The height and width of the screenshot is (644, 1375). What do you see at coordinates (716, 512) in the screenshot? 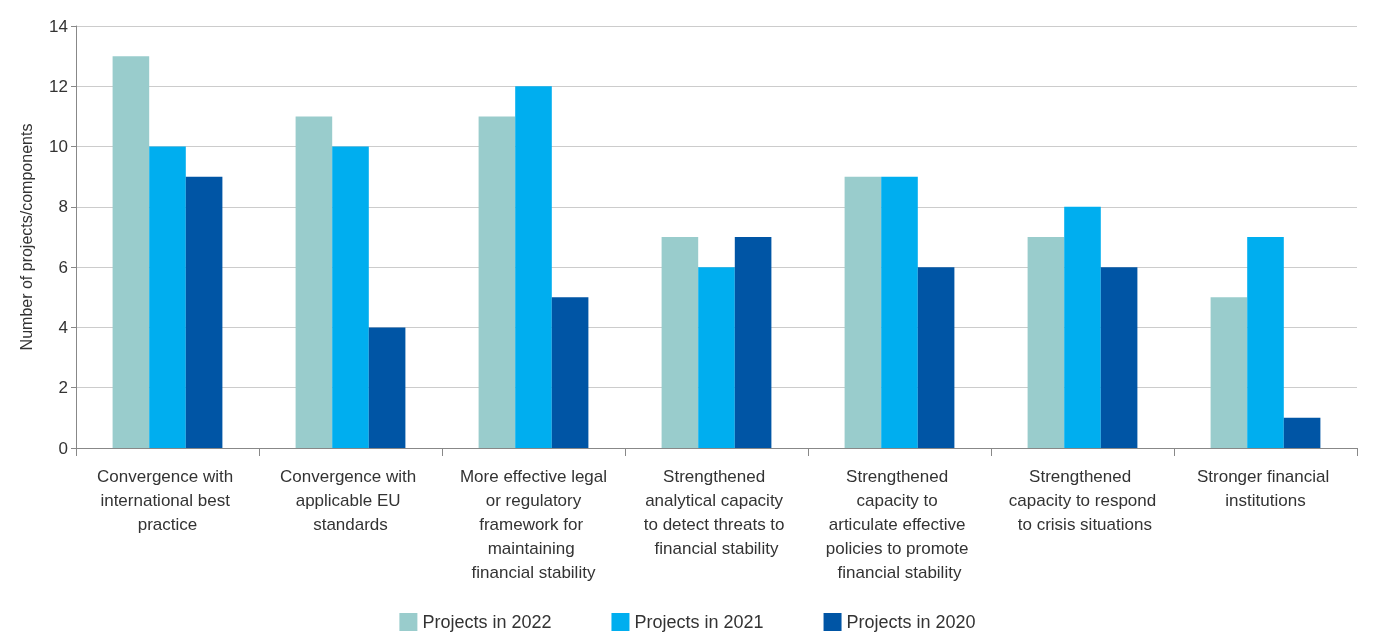
I see `x-tick-label: Strengthened analytical capacity to detect threats to financial stability` at bounding box center [716, 512].